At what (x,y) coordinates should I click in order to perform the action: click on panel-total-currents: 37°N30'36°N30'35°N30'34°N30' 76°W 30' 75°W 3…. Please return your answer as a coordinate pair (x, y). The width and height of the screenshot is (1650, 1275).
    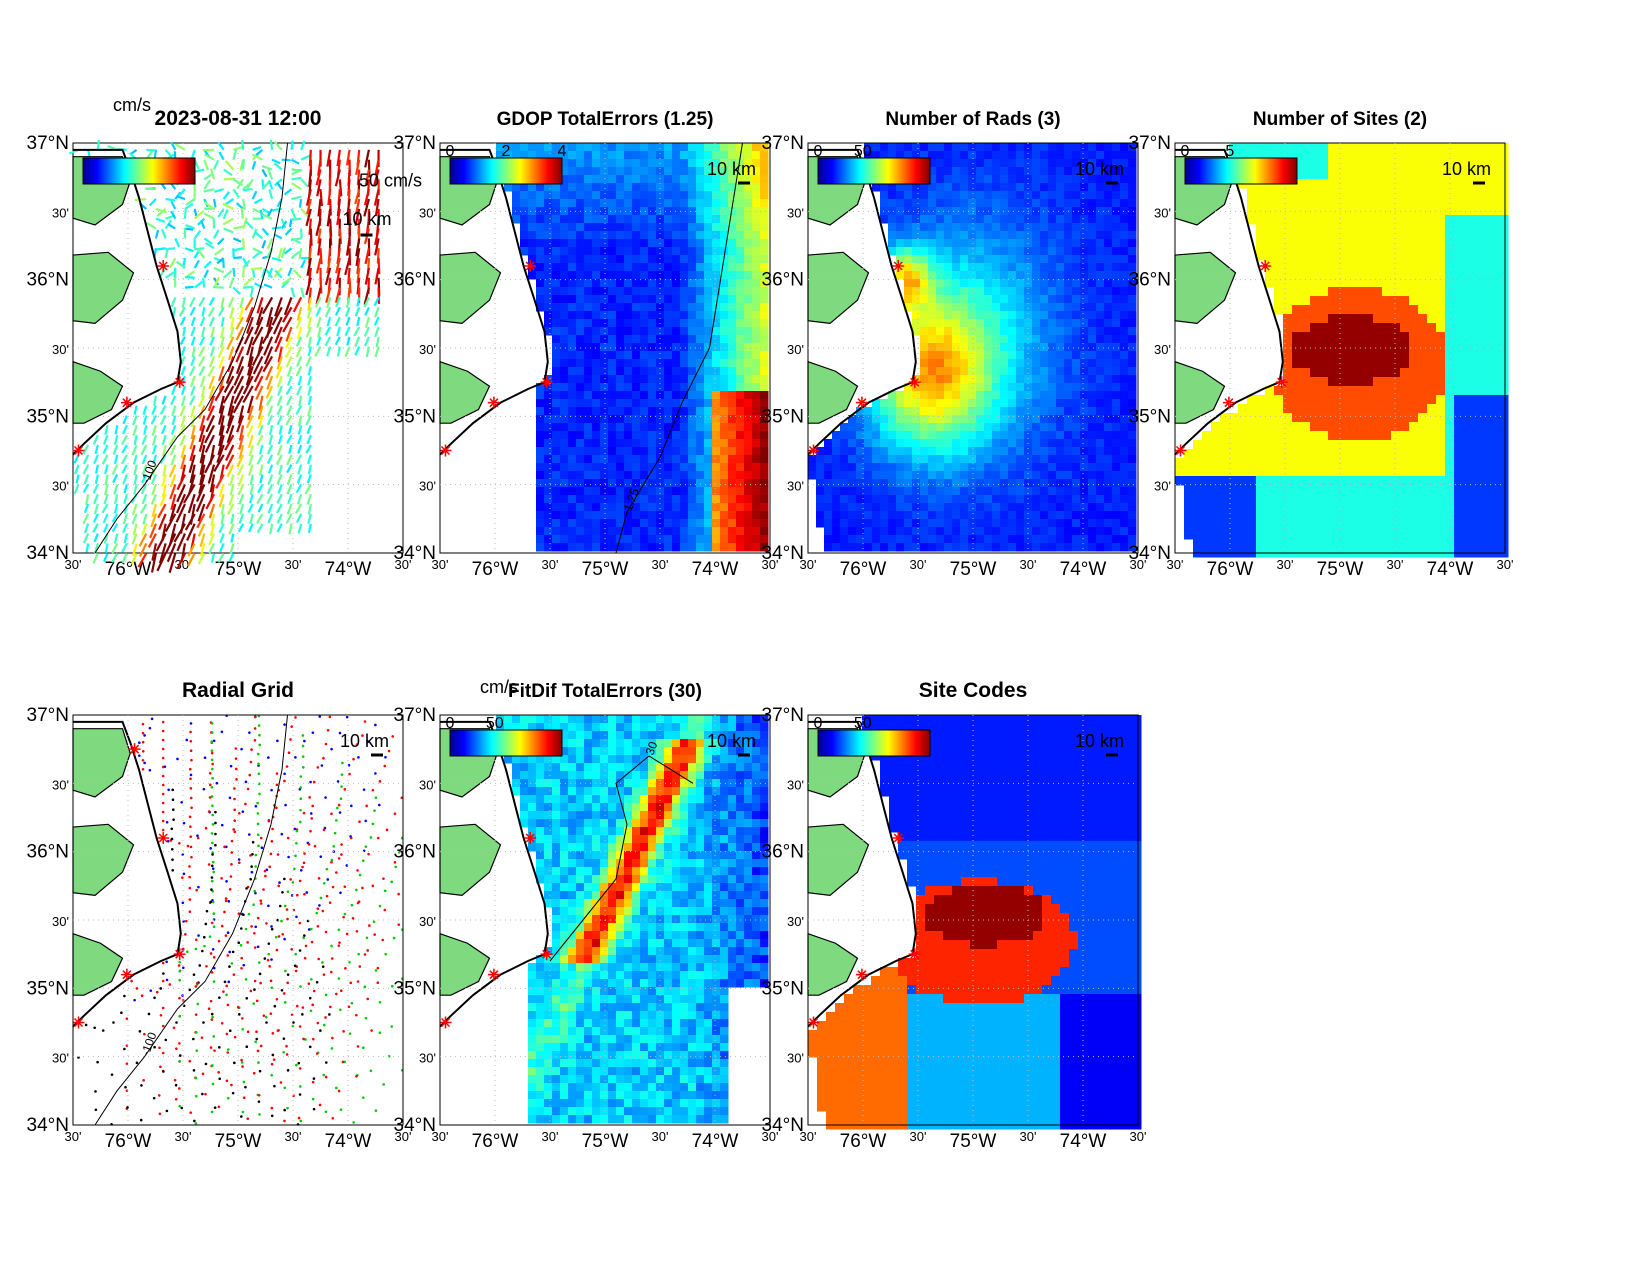
    Looking at the image, I should click on (224, 337).